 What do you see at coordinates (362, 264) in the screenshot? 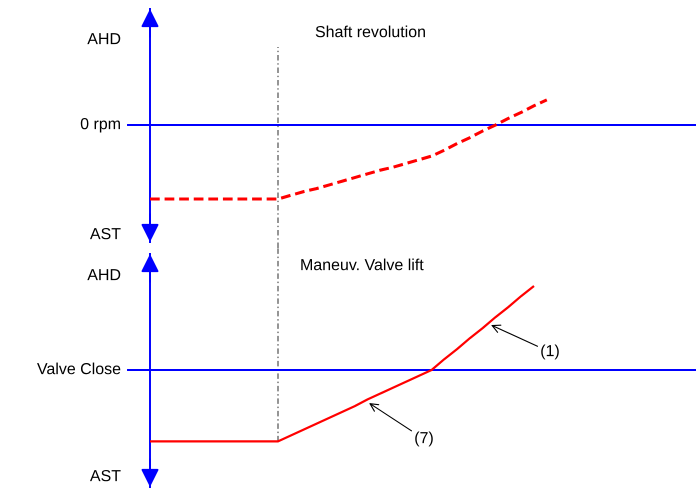
I see `chart-title: Maneuv. Valve lift` at bounding box center [362, 264].